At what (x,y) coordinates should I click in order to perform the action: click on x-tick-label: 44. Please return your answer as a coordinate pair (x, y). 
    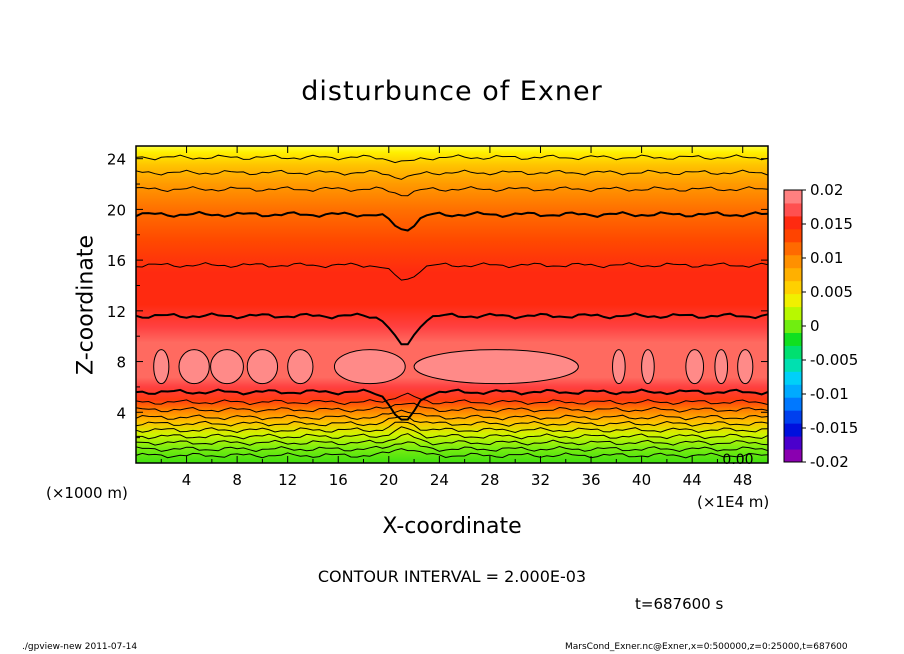
    Looking at the image, I should click on (692, 480).